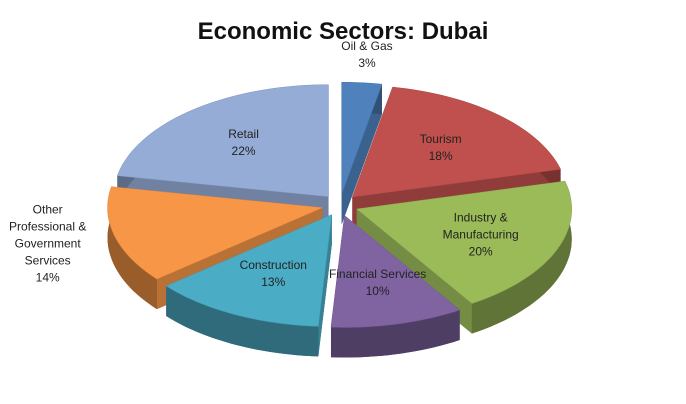 Image resolution: width=686 pixels, height=404 pixels. Describe the element at coordinates (273, 265) in the screenshot. I see `category-label: Construction` at that location.